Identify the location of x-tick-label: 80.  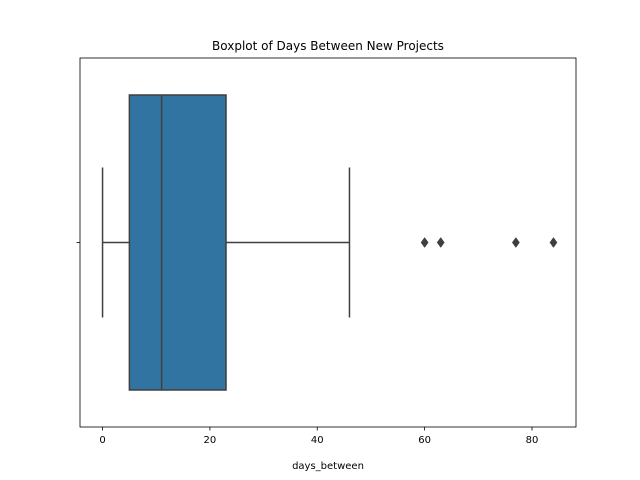
(532, 440).